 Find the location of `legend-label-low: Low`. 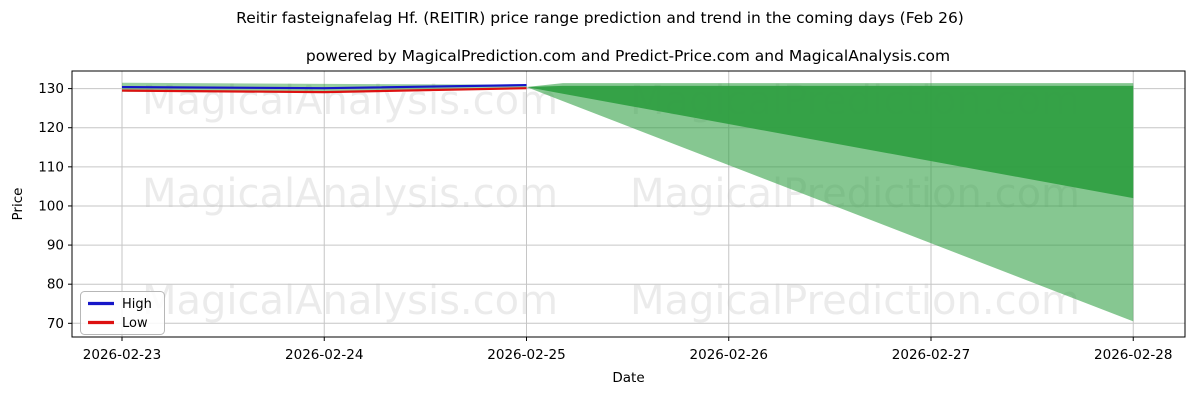

legend-label-low: Low is located at coordinates (135, 323).